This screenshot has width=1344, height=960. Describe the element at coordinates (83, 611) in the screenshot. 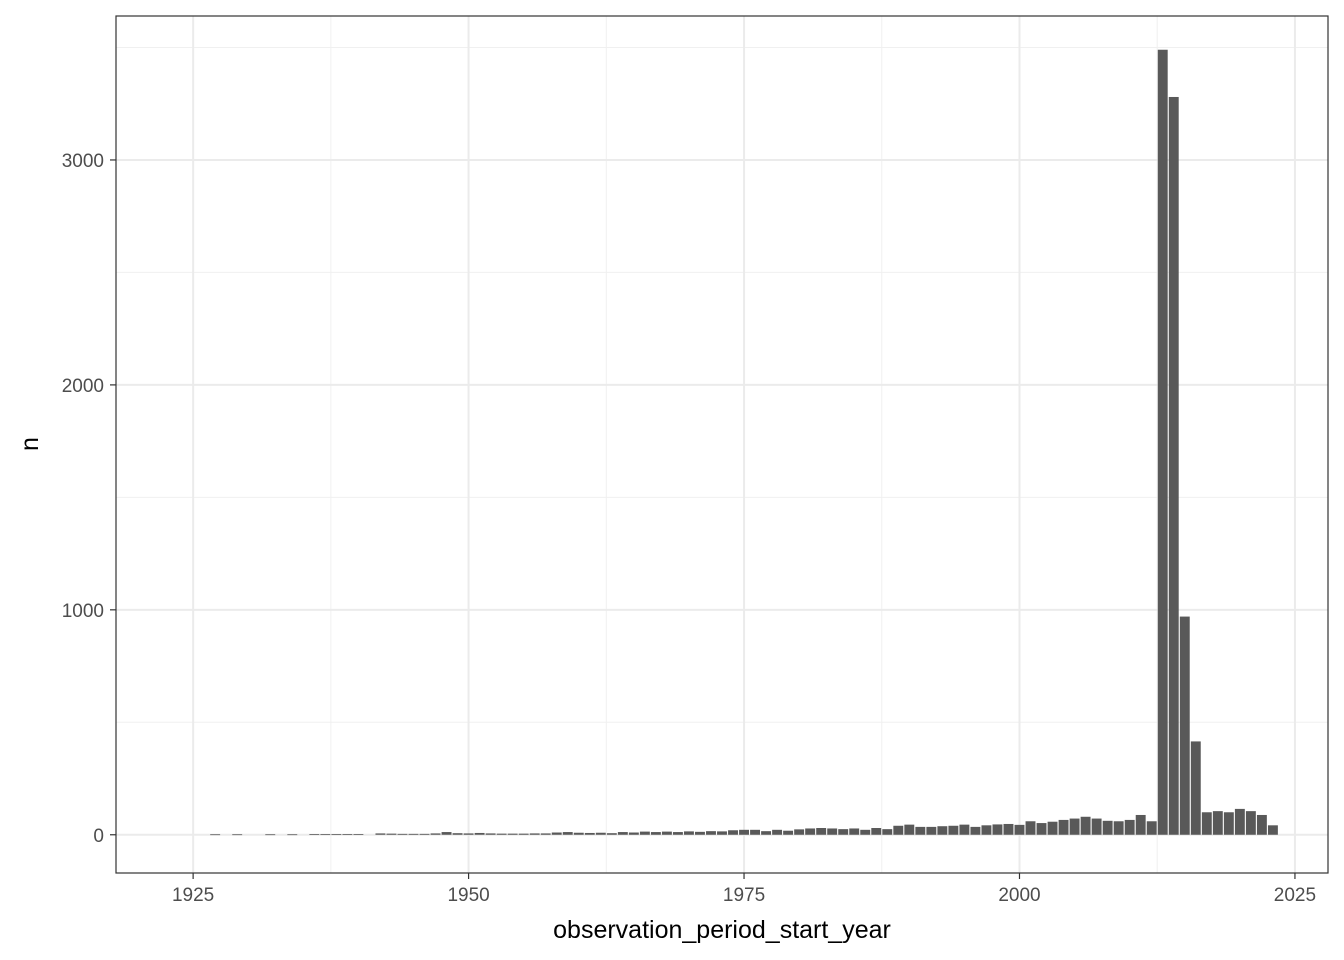

I see `y-tick-label: 1000` at that location.